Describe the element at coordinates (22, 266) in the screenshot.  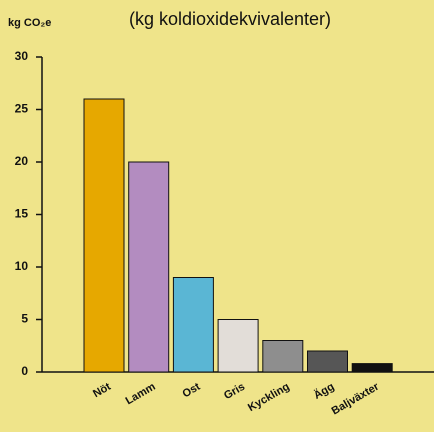
I see `y-tick-label: 10` at that location.